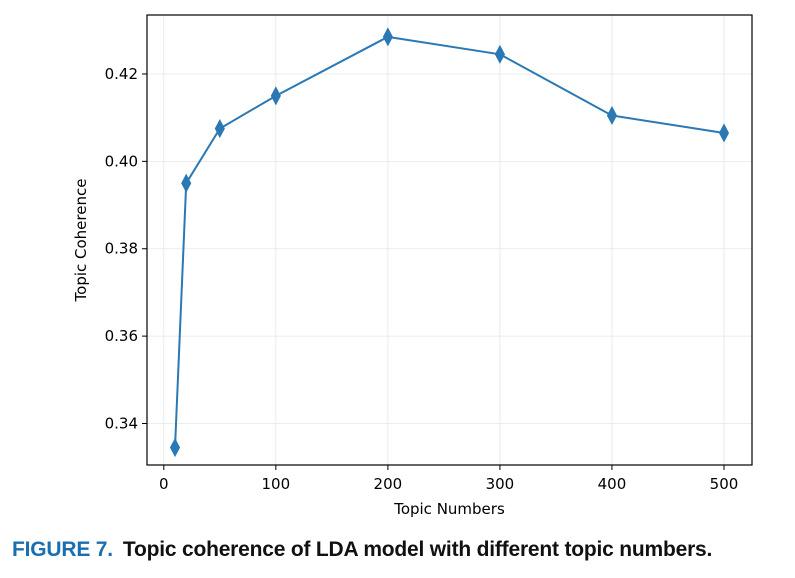 The image size is (795, 578). Describe the element at coordinates (164, 484) in the screenshot. I see `x-tick-label: 0` at that location.